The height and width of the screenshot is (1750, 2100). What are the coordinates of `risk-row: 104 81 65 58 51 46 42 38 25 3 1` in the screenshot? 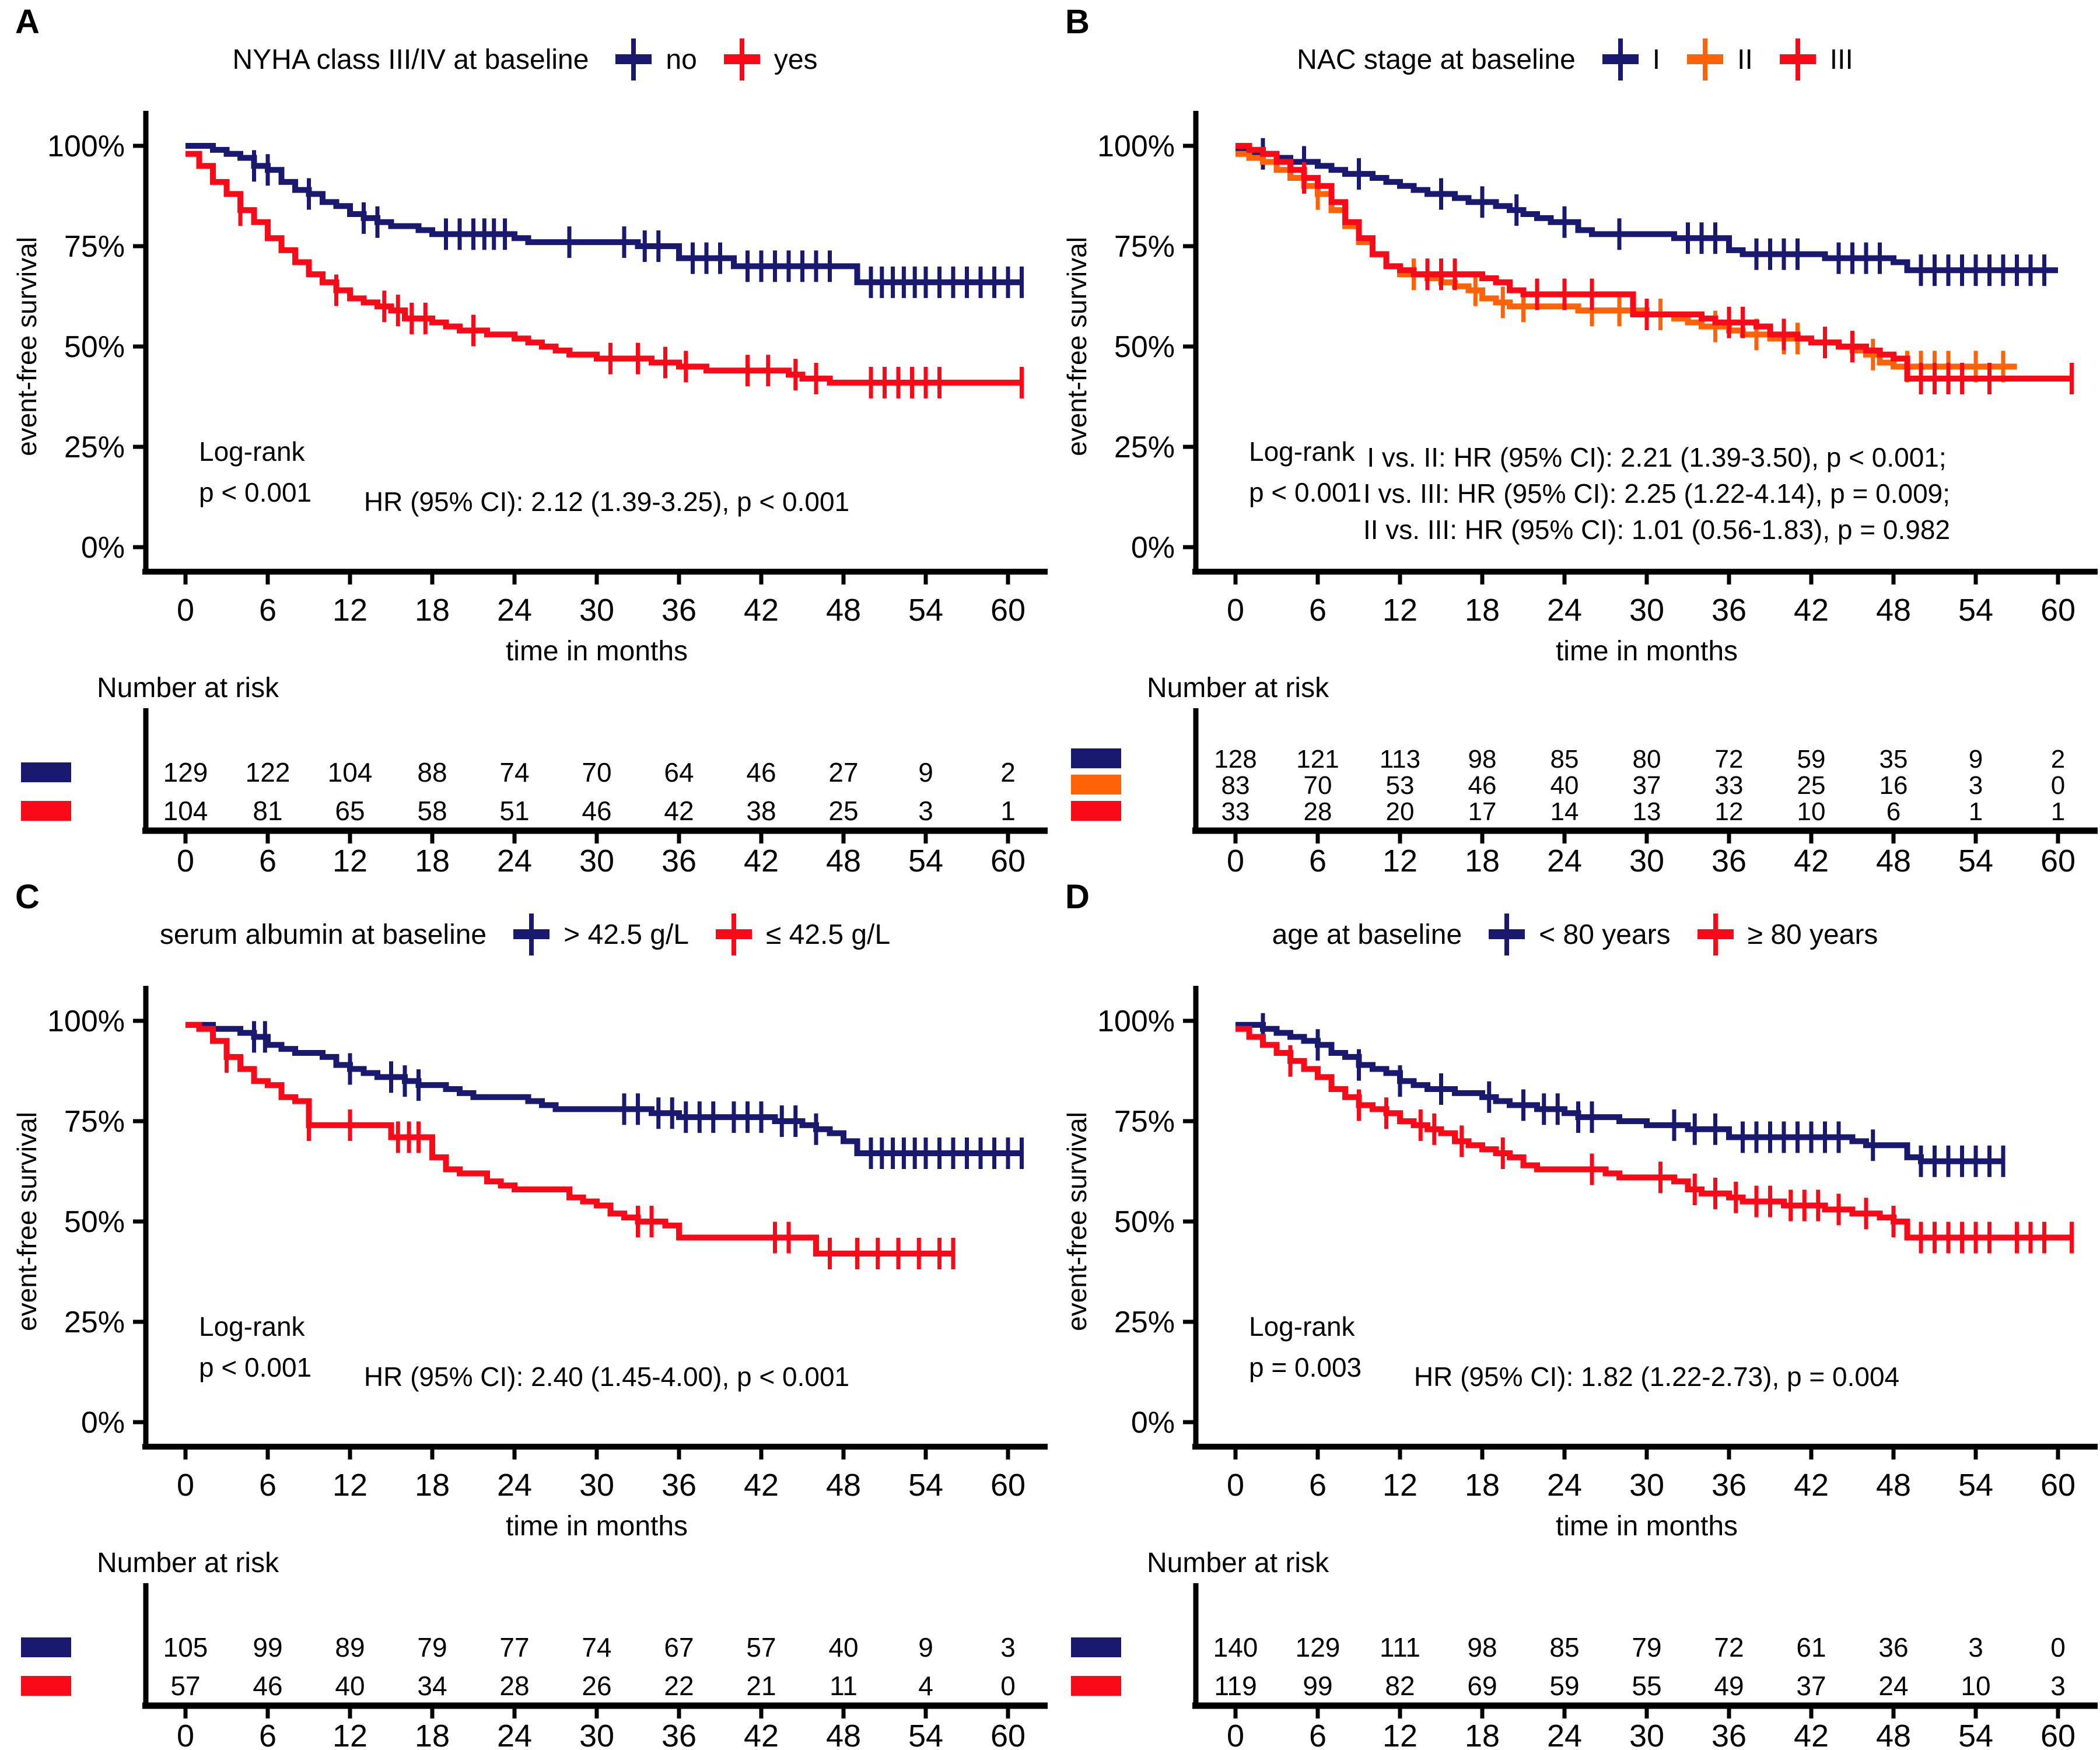 It's located at (518, 811).